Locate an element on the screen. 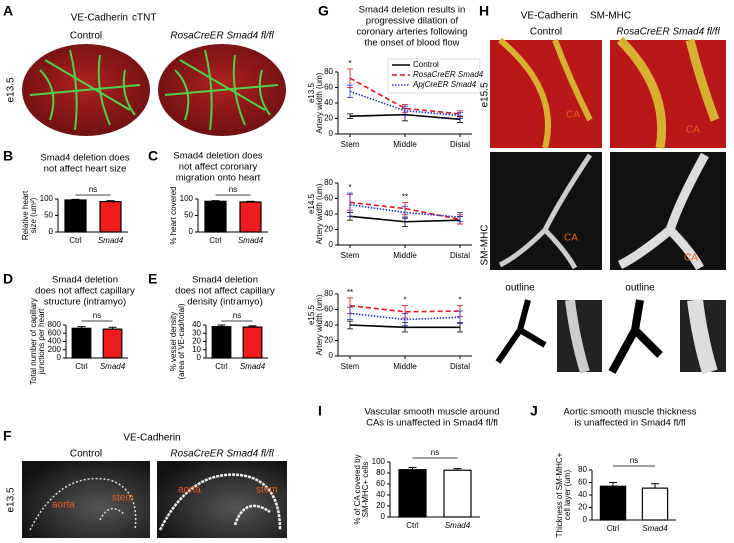 Image resolution: width=734 pixels, height=543 pixels. y-axis-label: size (um²) is located at coordinates (33, 215).